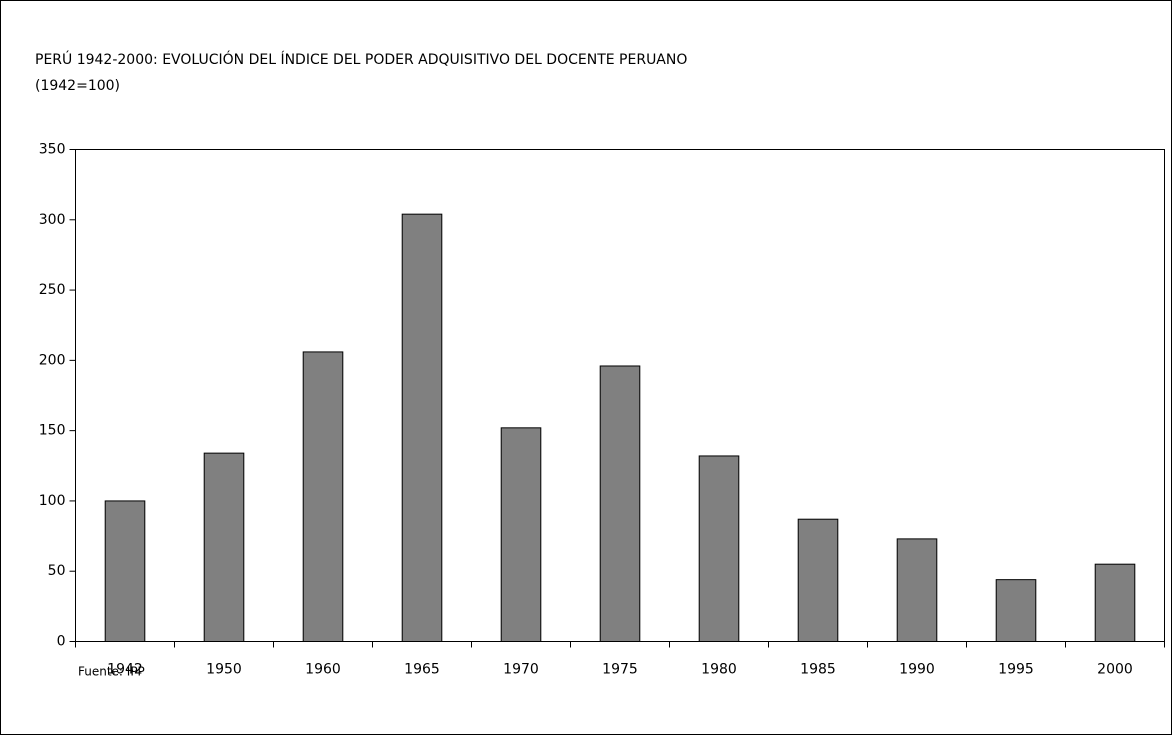 Image resolution: width=1173 pixels, height=740 pixels. What do you see at coordinates (224, 670) in the screenshot?
I see `x-tick-label: 1950` at bounding box center [224, 670].